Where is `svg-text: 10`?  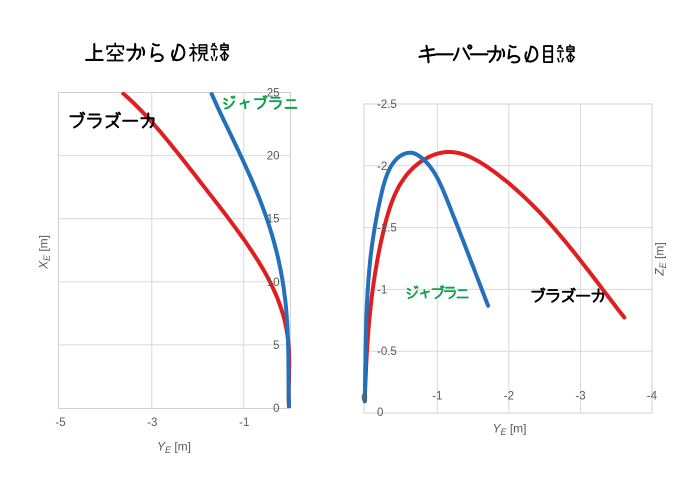
svg-text: 10 is located at coordinates (273, 283).